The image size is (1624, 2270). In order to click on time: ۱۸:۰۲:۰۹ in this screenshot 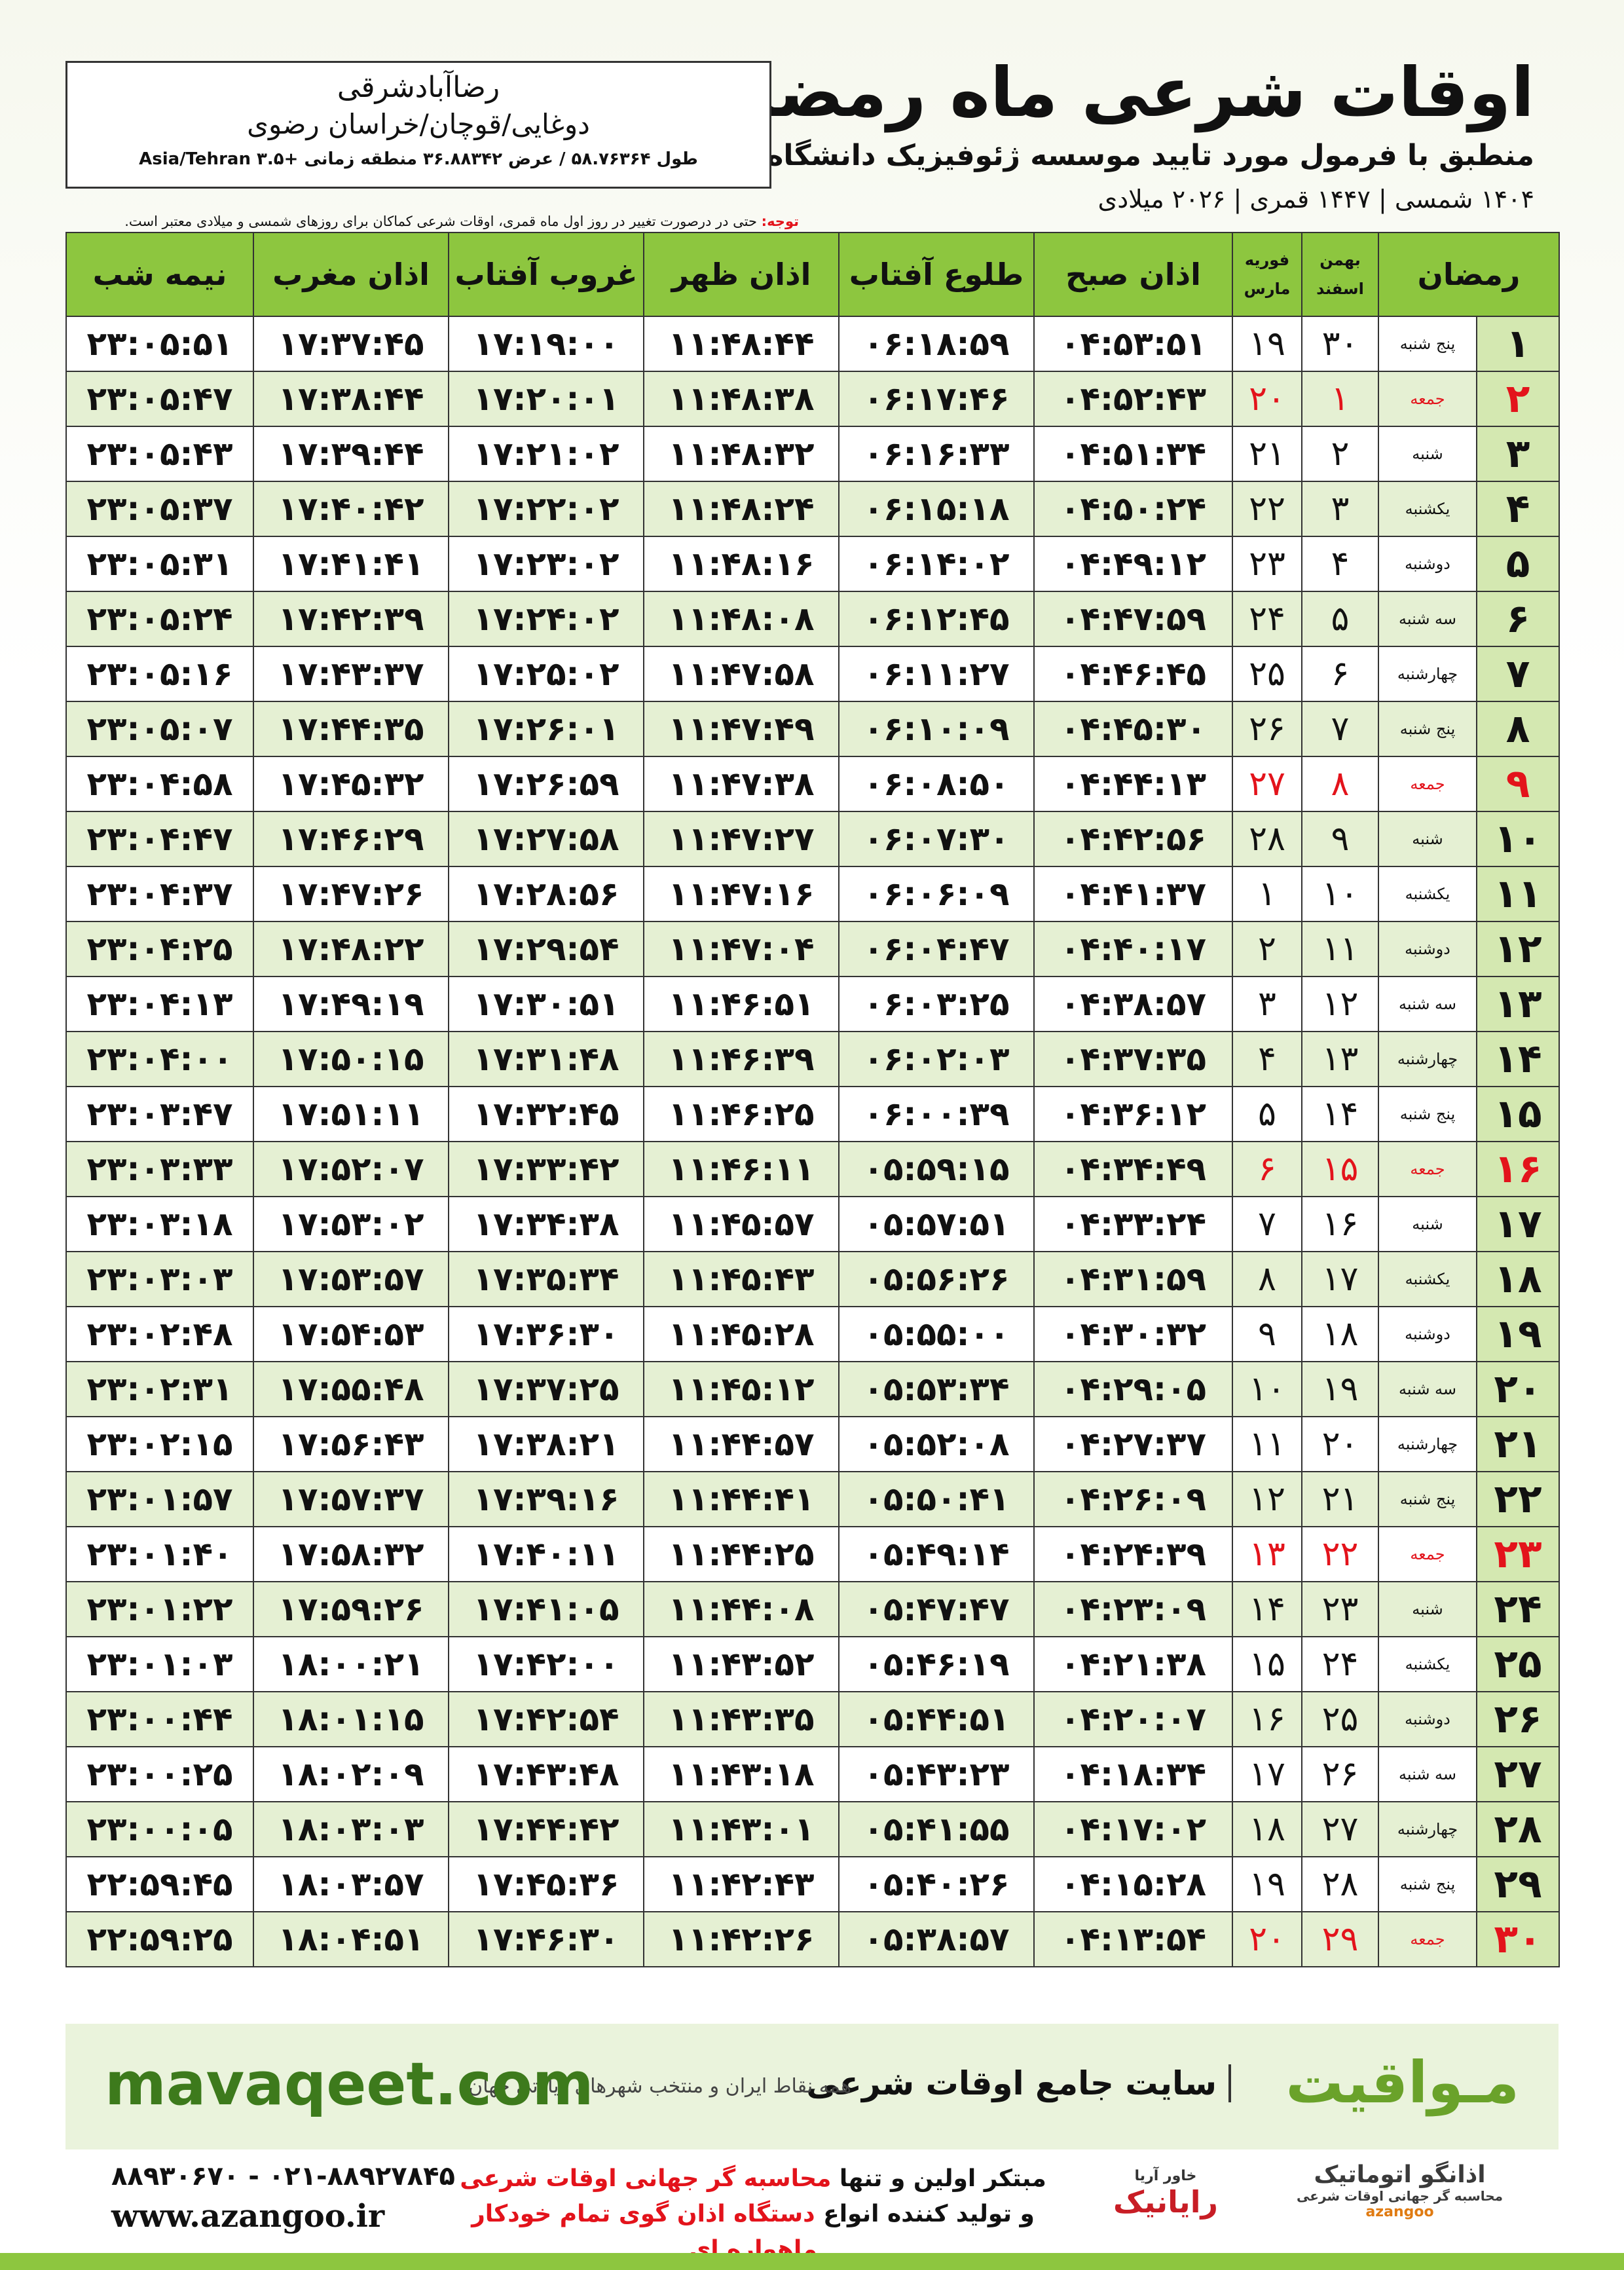, I will do `click(351, 1774)`.